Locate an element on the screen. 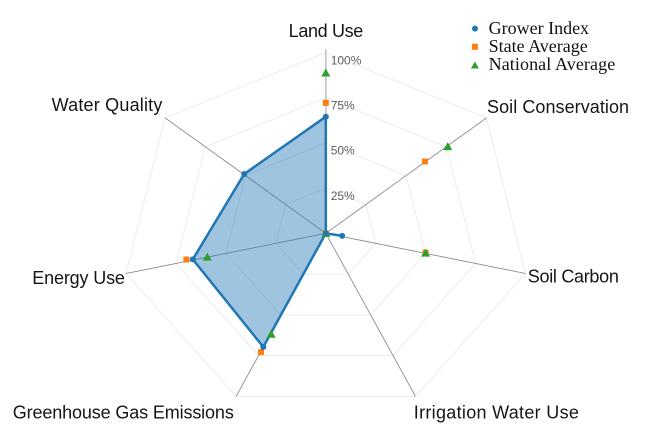  svg-text: 100% is located at coordinates (346, 60).